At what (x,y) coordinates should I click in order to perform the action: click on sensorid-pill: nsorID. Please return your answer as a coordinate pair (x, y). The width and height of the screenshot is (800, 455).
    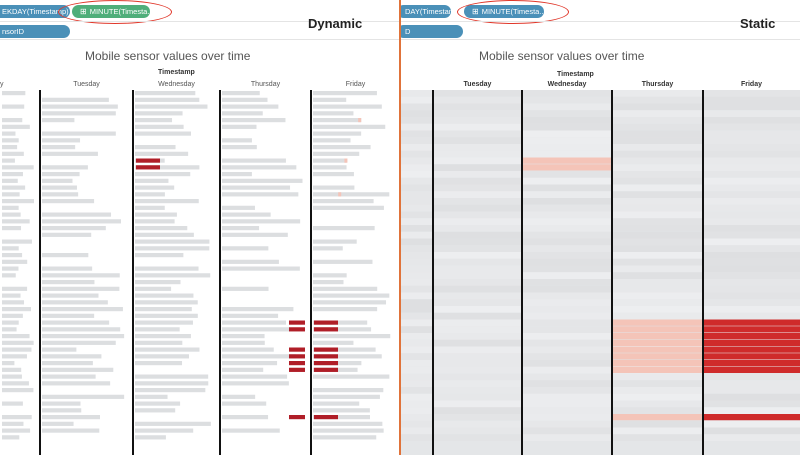
    Looking at the image, I should click on (35, 31).